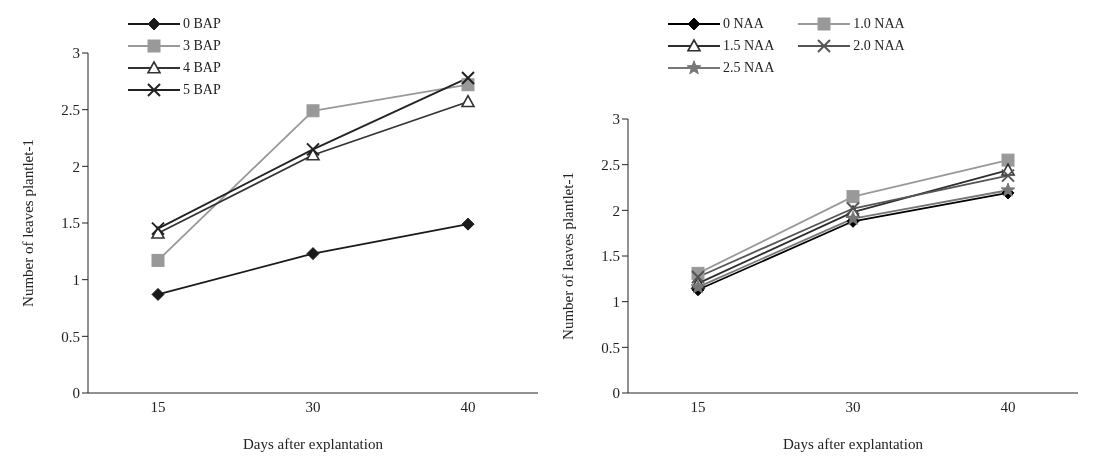 Image resolution: width=1101 pixels, height=471 pixels. Describe the element at coordinates (202, 68) in the screenshot. I see `legend-label: 4 BAP` at that location.